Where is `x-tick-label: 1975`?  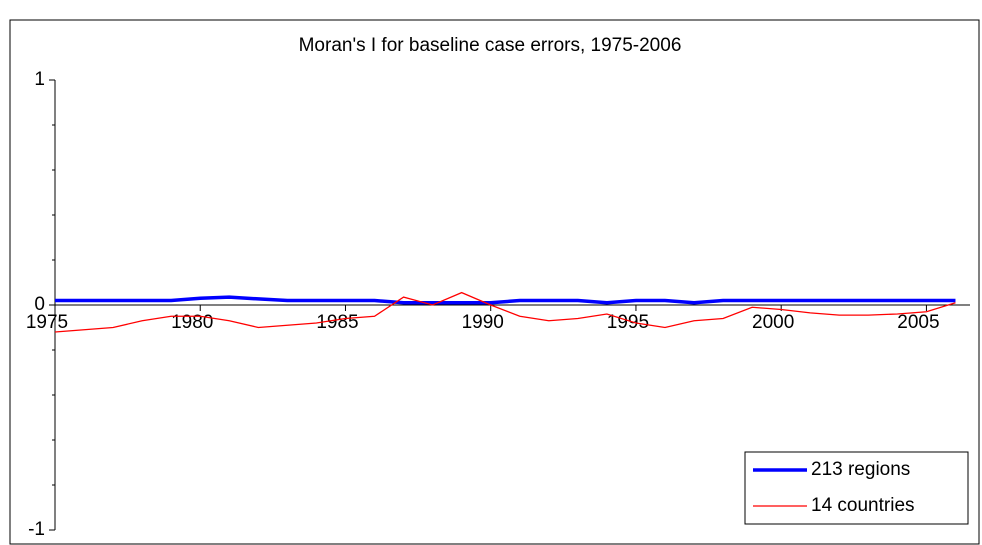
x-tick-label: 1975 is located at coordinates (47, 322).